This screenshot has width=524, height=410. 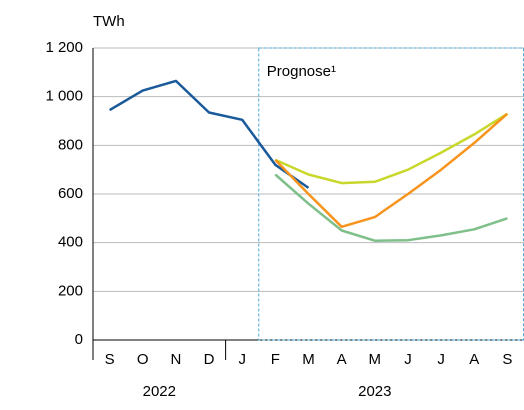 What do you see at coordinates (301, 71) in the screenshot?
I see `annotation: Prognose¹` at bounding box center [301, 71].